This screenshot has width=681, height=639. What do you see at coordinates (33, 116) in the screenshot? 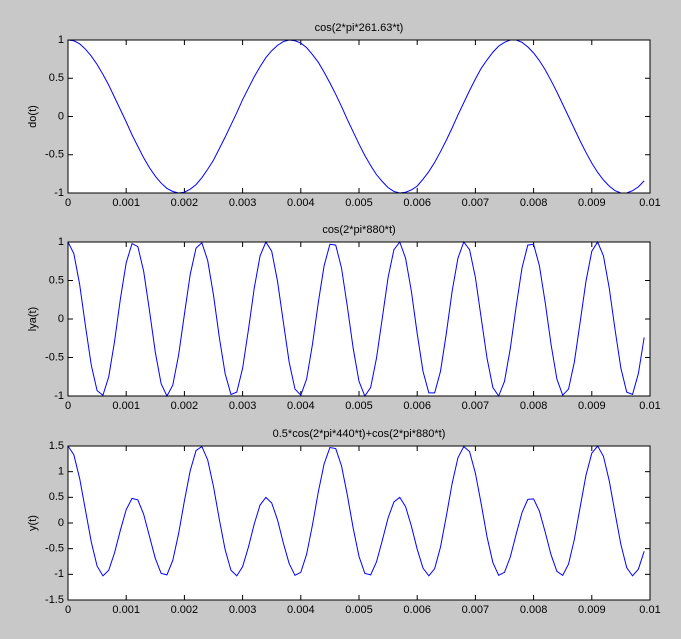
I see `y-axis-label: do(t)` at bounding box center [33, 116].